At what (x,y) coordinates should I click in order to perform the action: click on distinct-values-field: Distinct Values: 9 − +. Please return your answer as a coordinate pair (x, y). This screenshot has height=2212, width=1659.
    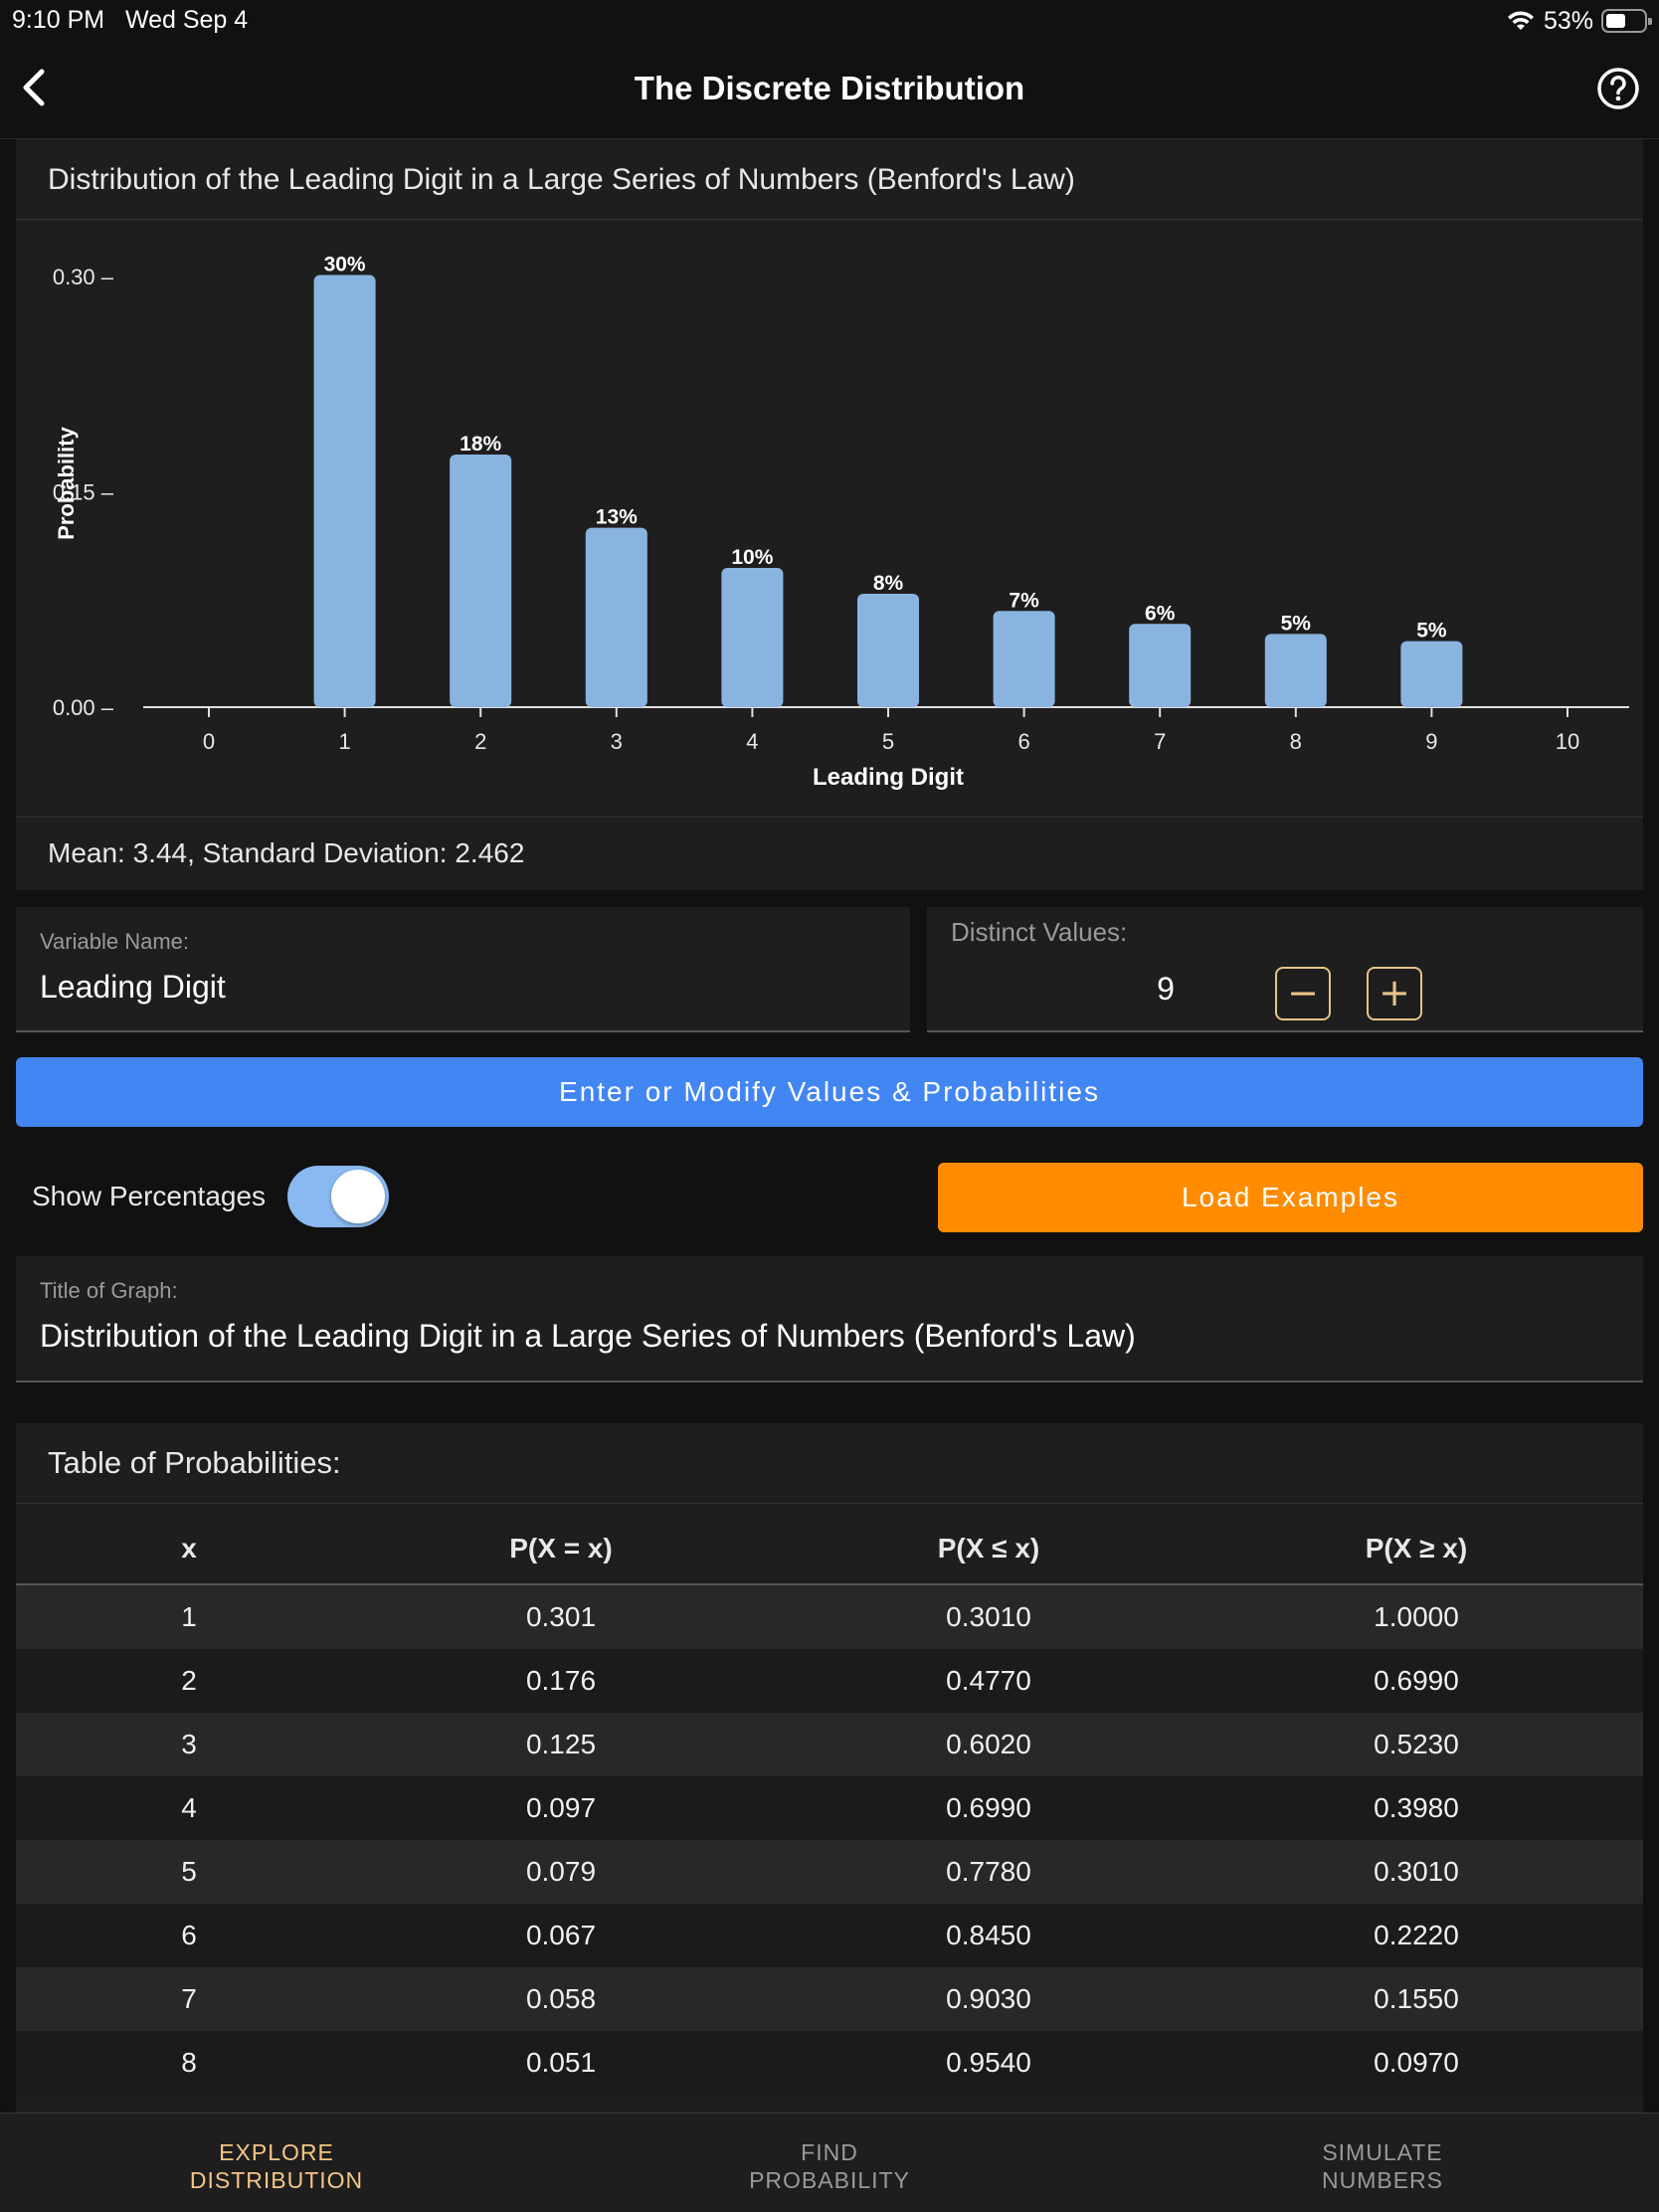
    Looking at the image, I should click on (1285, 969).